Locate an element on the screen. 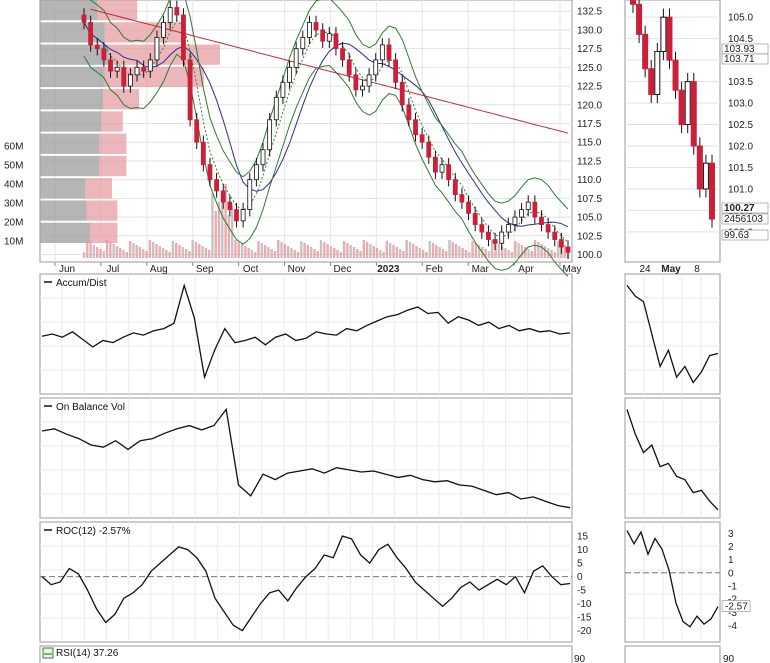 This screenshot has width=770, height=663. profile-bar-red is located at coordinates (102, 210).